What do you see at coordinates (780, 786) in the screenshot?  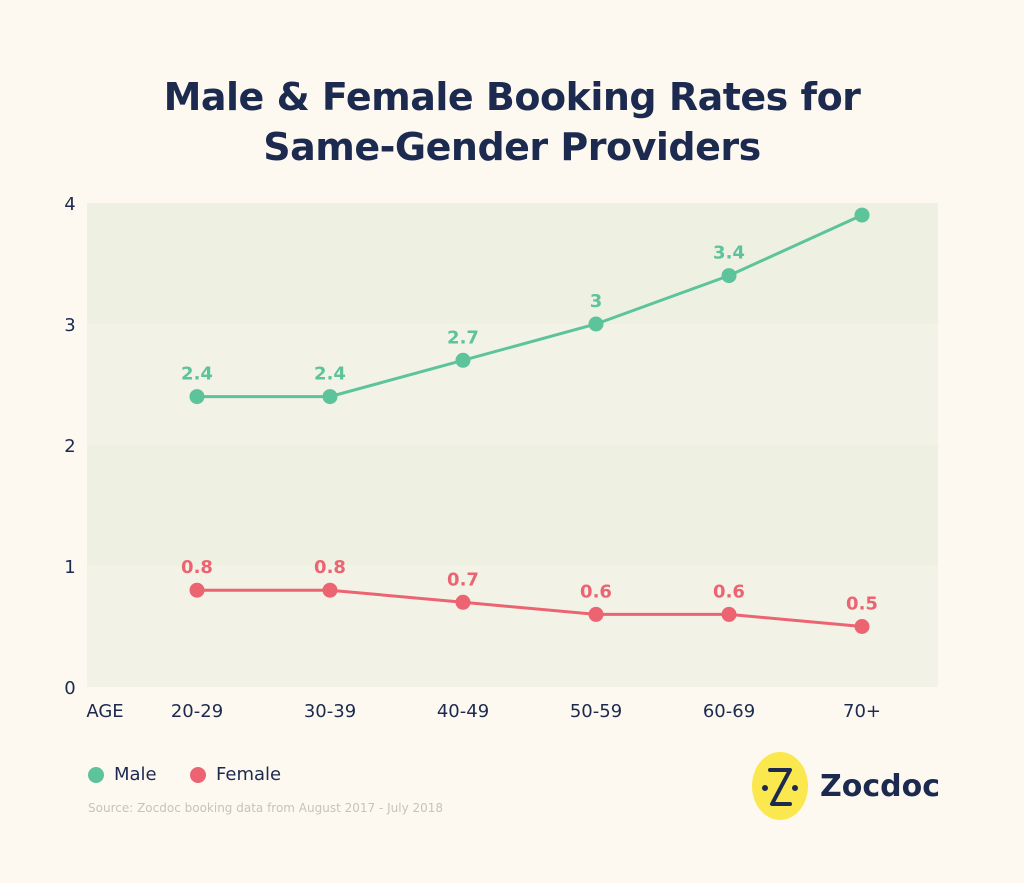 I see `zocdoc-logo-icon` at bounding box center [780, 786].